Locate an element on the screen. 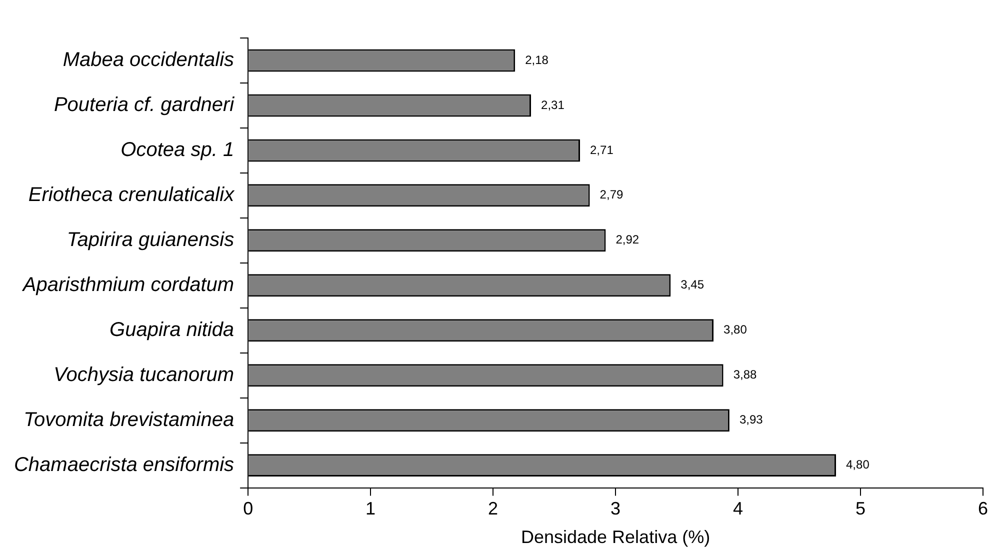 This screenshot has width=999, height=558. x-tick-label: 2 is located at coordinates (493, 508).